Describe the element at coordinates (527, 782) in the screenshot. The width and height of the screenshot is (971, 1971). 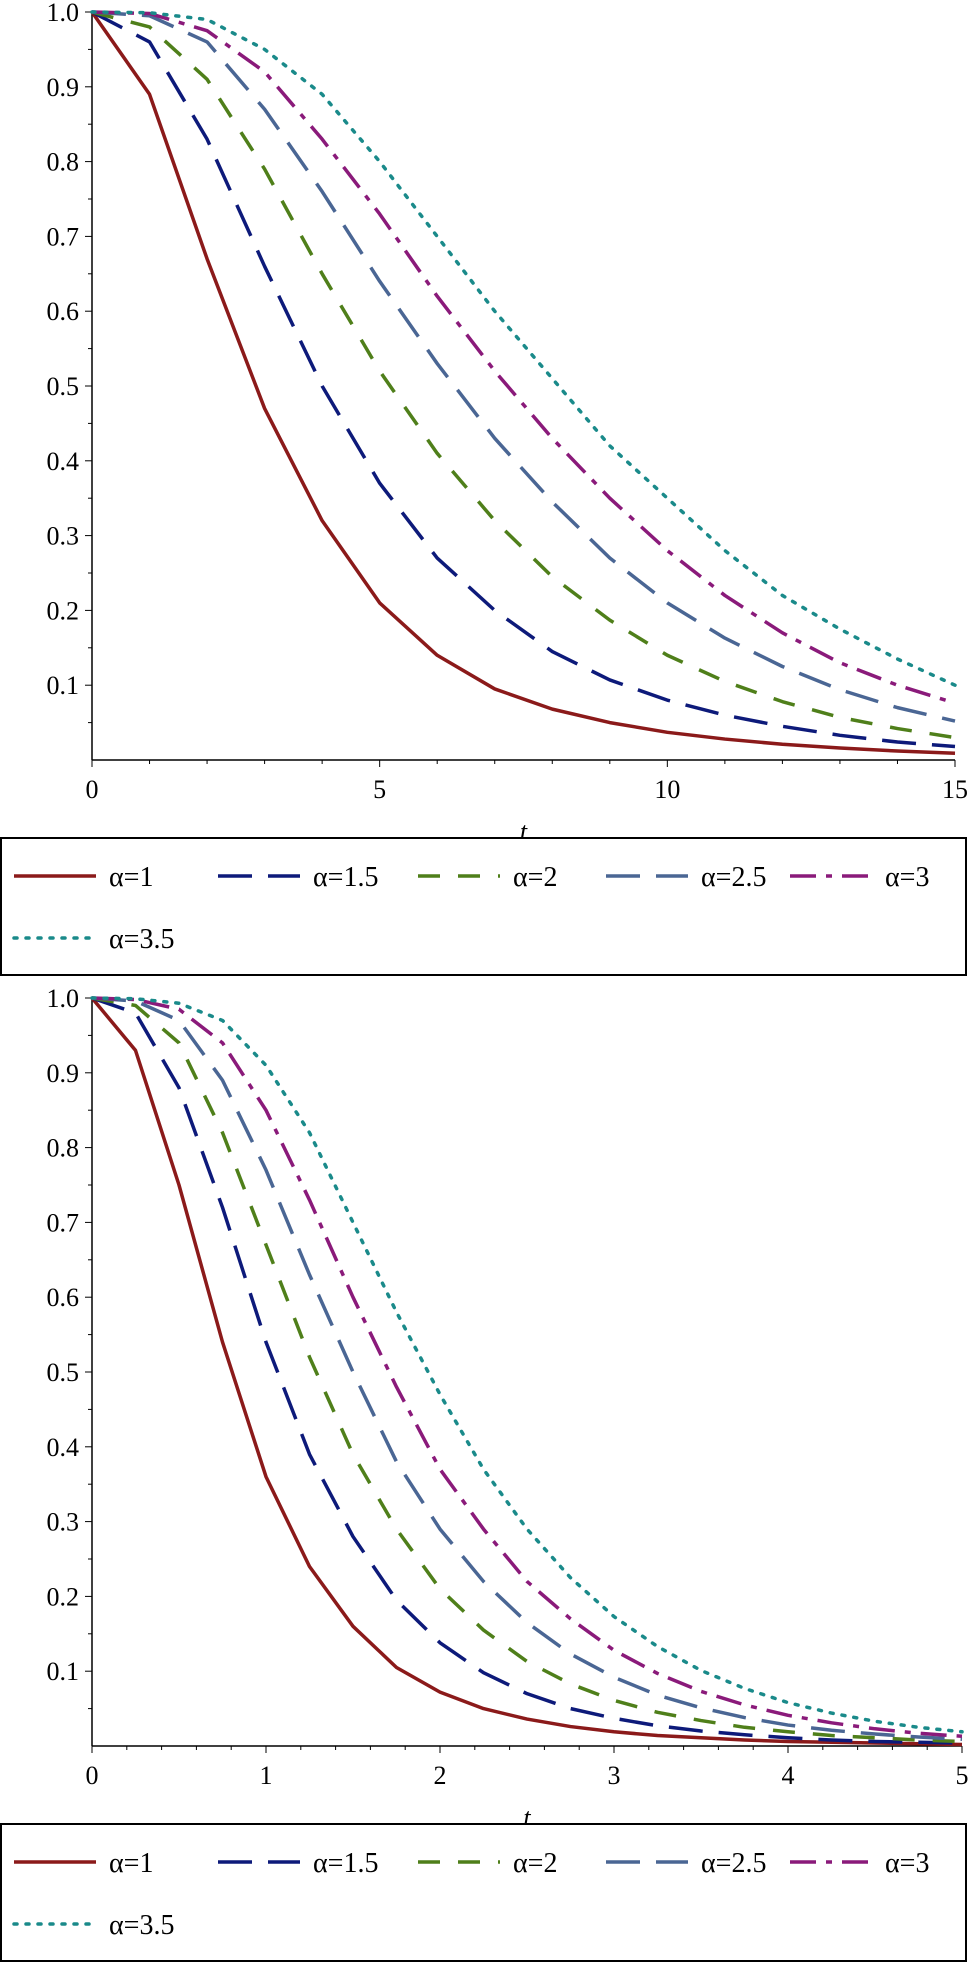
I see `x-ticks: 0 5 10 15` at that location.